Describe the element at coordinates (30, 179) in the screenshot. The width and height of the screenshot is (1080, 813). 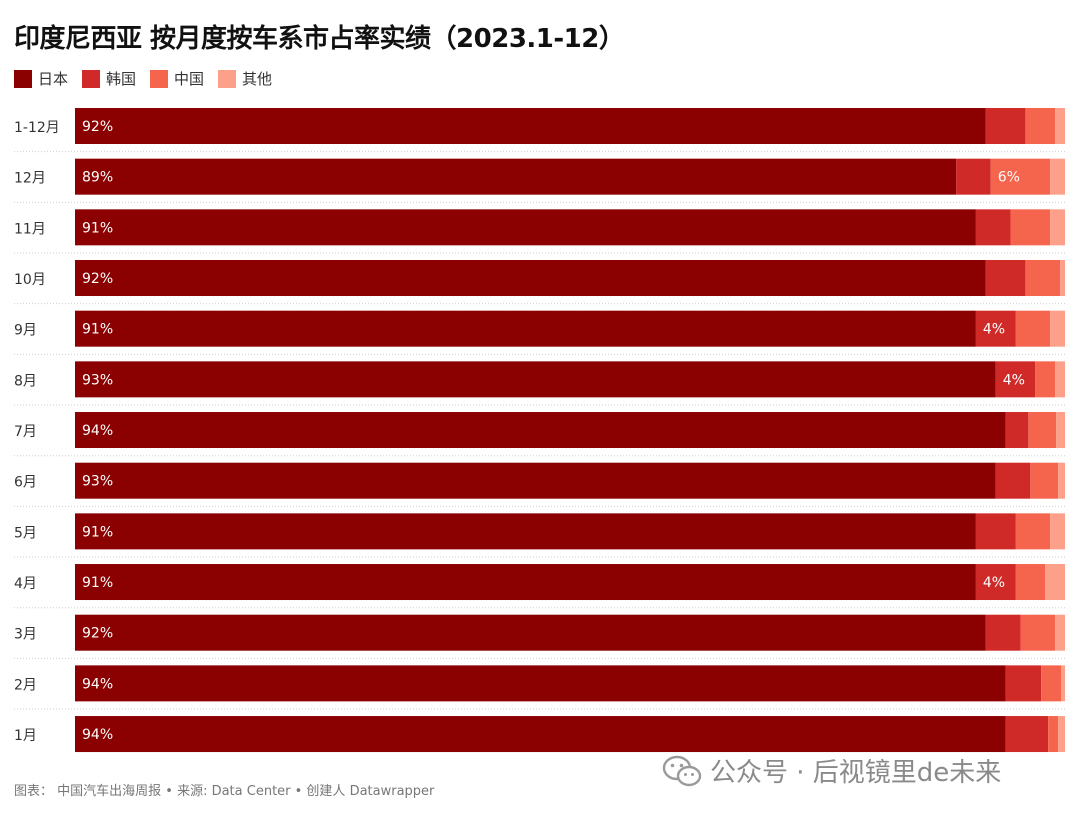
I see `category-label: 12月` at that location.